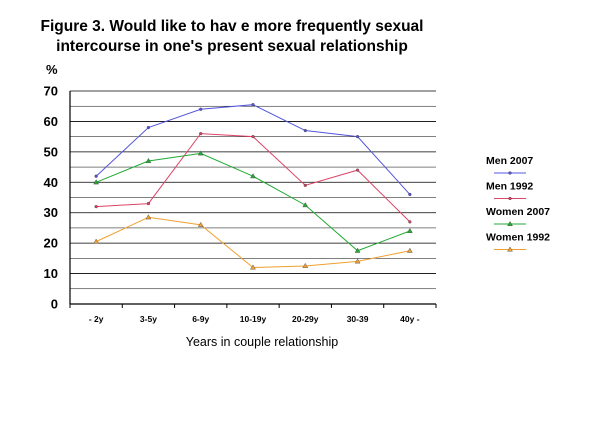  What do you see at coordinates (518, 238) in the screenshot?
I see `legend-label: Women 1992` at bounding box center [518, 238].